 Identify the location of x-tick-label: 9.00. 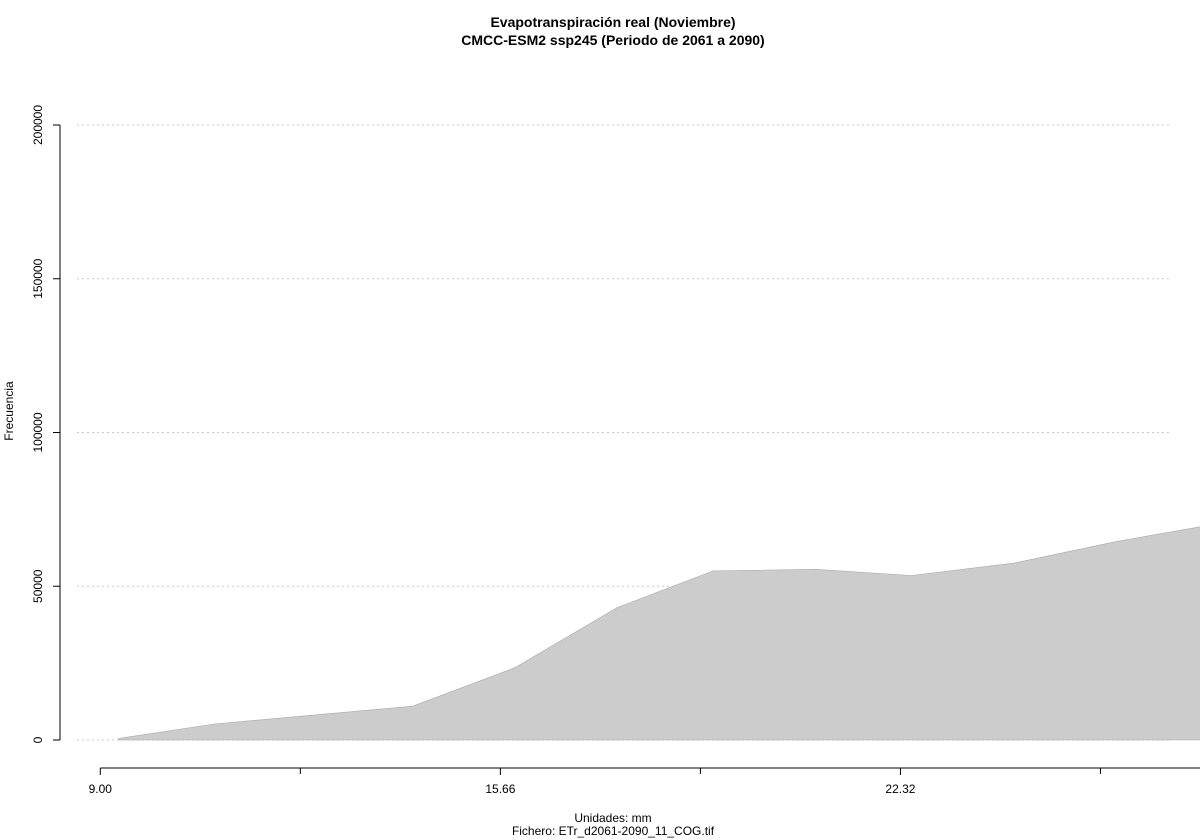
(101, 789).